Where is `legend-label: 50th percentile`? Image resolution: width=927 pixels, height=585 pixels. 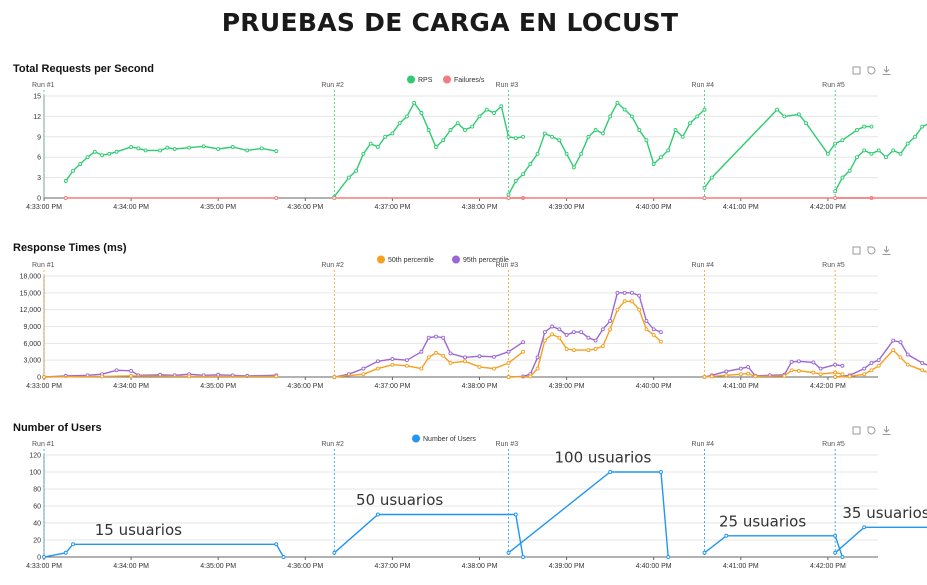 legend-label: 50th percentile is located at coordinates (411, 260).